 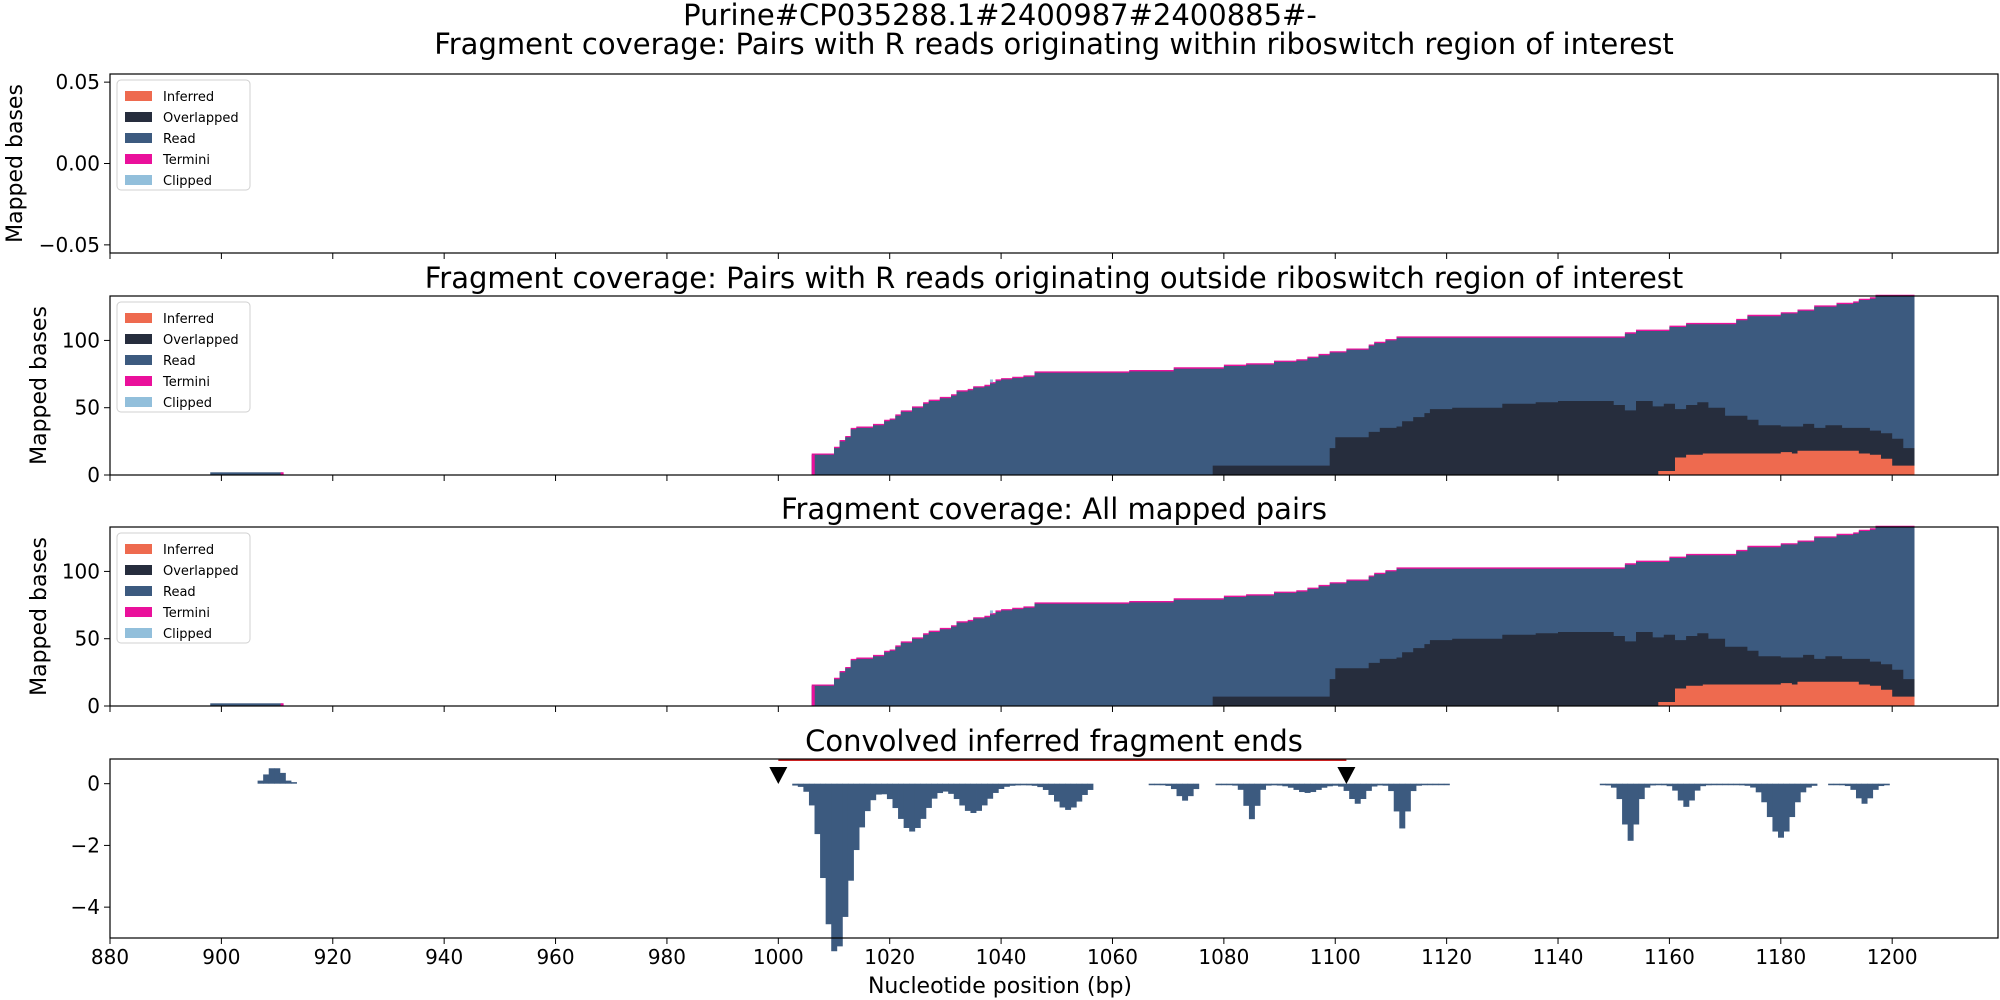 What do you see at coordinates (138, 318) in the screenshot?
I see `legend-swatch-inferred` at bounding box center [138, 318].